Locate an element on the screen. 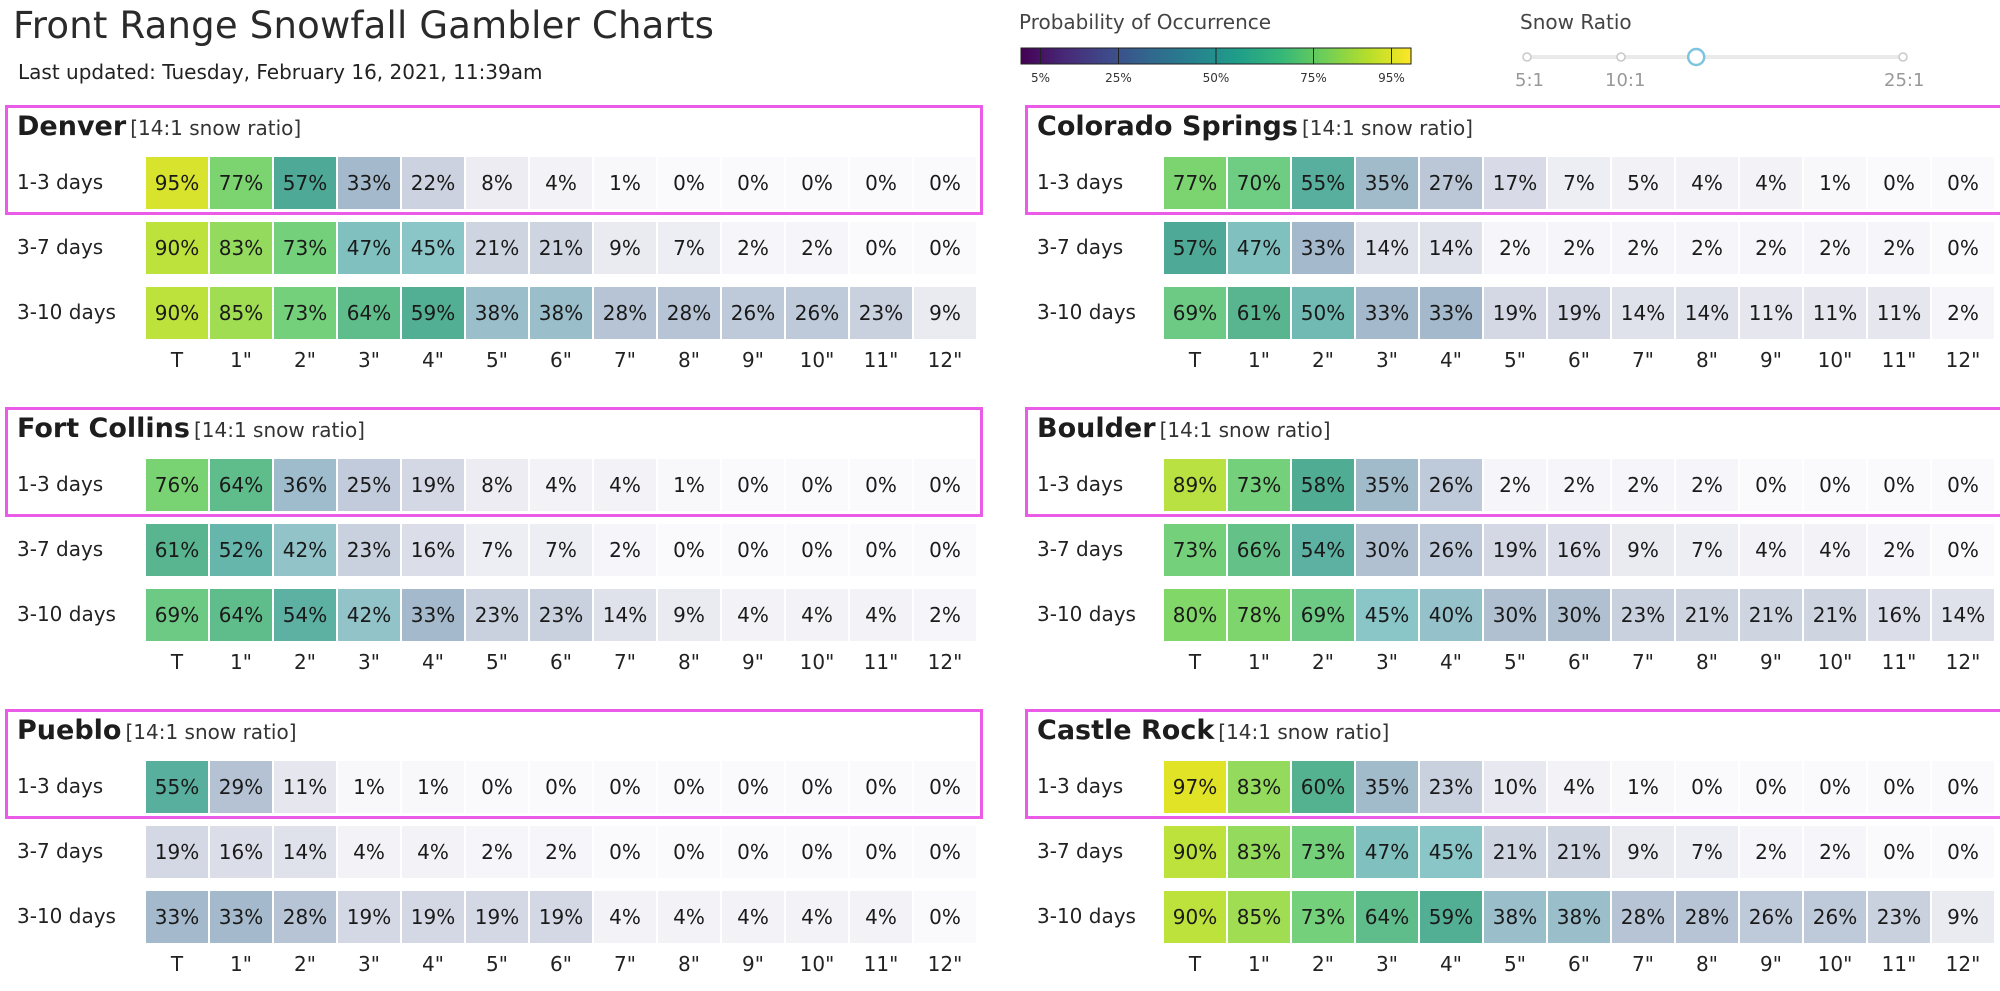 Image resolution: width=2000 pixels, height=991 pixels. heatmap-cell: 89% is located at coordinates (1195, 485).